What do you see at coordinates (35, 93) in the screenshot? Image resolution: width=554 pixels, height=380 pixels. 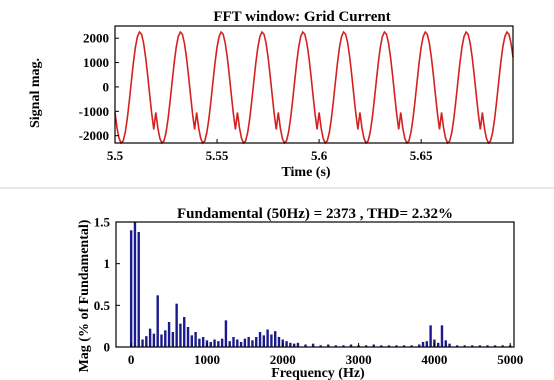 I see `time-chart-ylabel: Signal mag.` at bounding box center [35, 93].